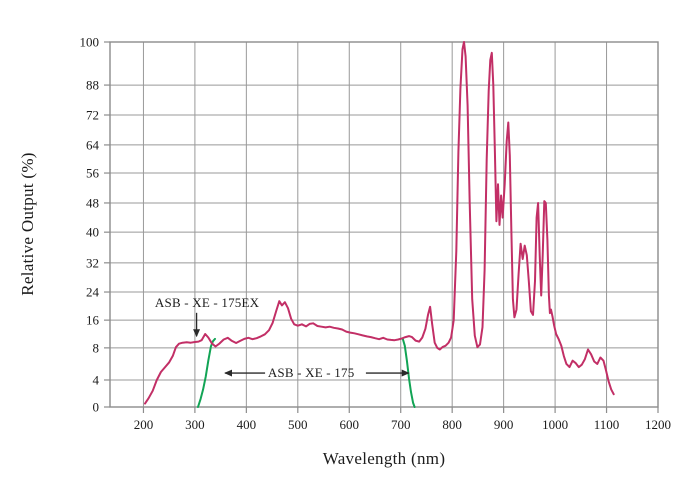  What do you see at coordinates (504, 424) in the screenshot?
I see `x-tick-label: 900` at bounding box center [504, 424].